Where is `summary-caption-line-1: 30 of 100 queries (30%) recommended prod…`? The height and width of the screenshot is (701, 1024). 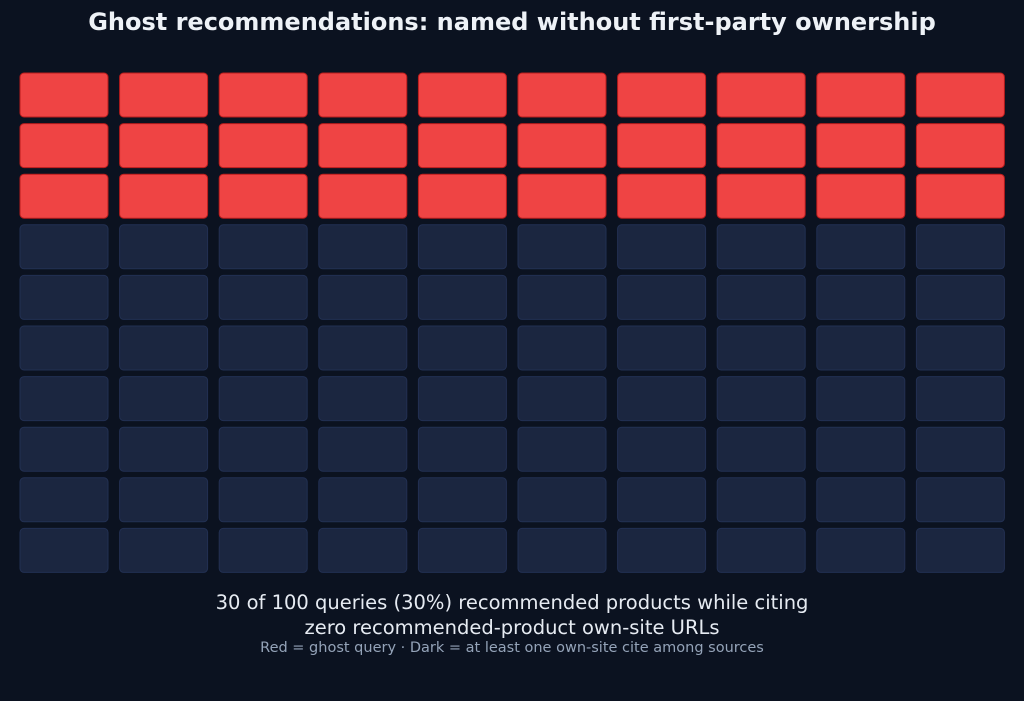 summary-caption-line-1: 30 of 100 queries (30%) recommended prod… is located at coordinates (512, 602).